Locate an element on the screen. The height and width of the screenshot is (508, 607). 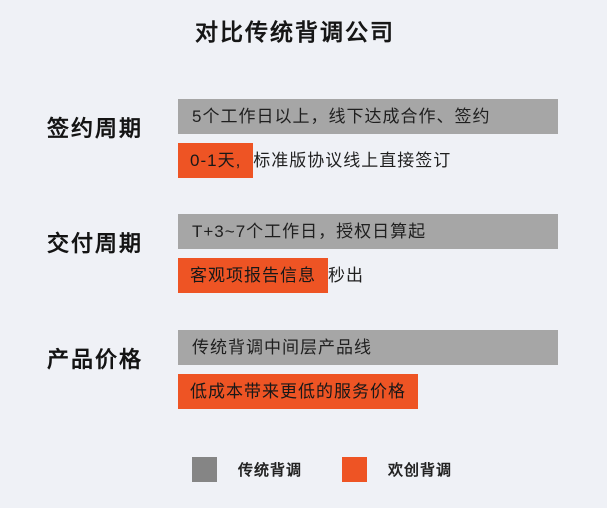
traditional-bar: 5个工作日以上，线下达成合作、签约 is located at coordinates (368, 116).